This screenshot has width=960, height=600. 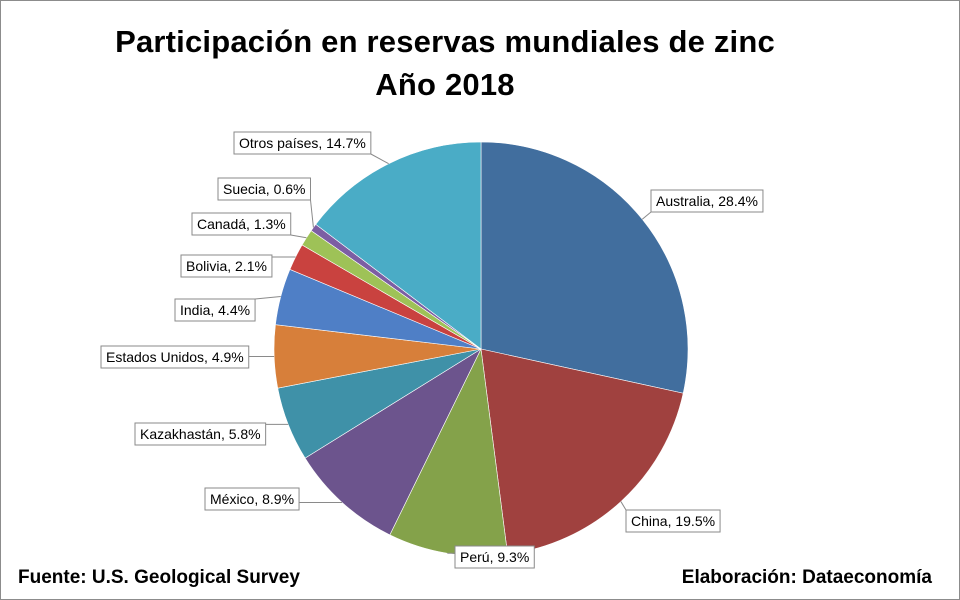 I want to click on data-label: Australia, 28.4%, so click(x=707, y=201).